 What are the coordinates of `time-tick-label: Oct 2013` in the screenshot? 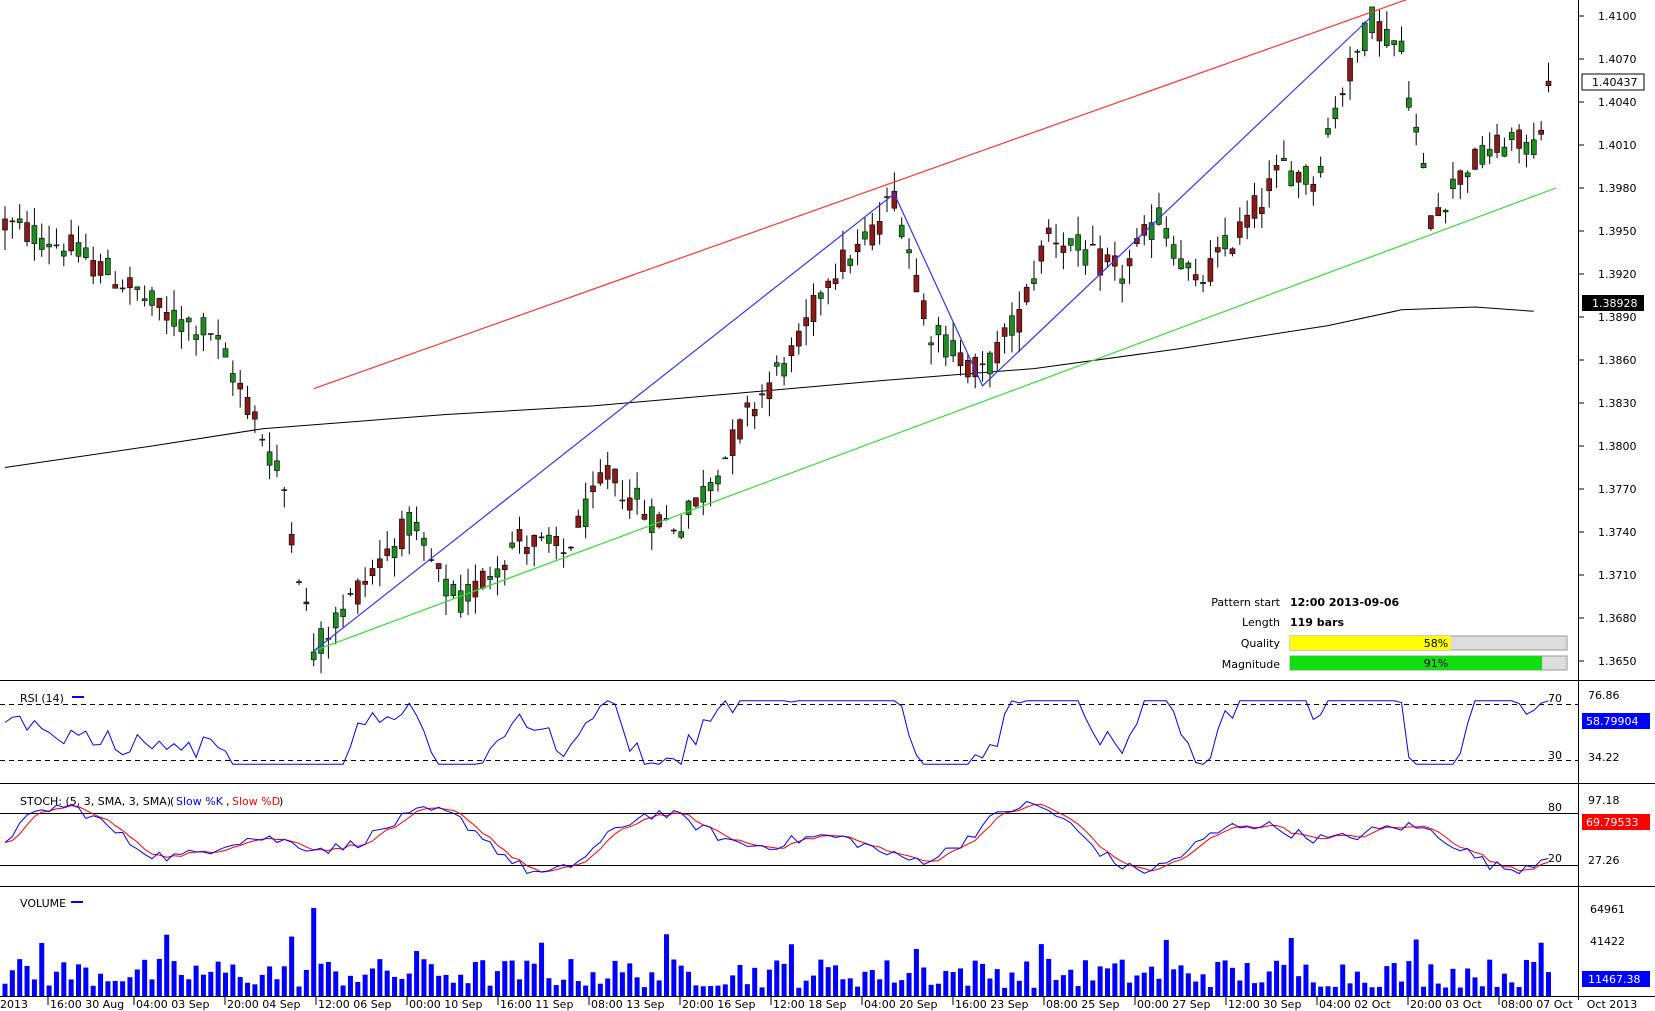 It's located at (1612, 1004).